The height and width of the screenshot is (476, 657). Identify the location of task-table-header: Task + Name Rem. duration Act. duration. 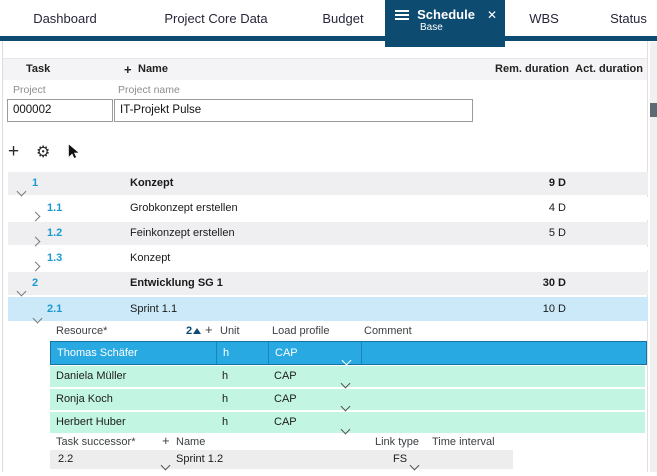
(325, 69).